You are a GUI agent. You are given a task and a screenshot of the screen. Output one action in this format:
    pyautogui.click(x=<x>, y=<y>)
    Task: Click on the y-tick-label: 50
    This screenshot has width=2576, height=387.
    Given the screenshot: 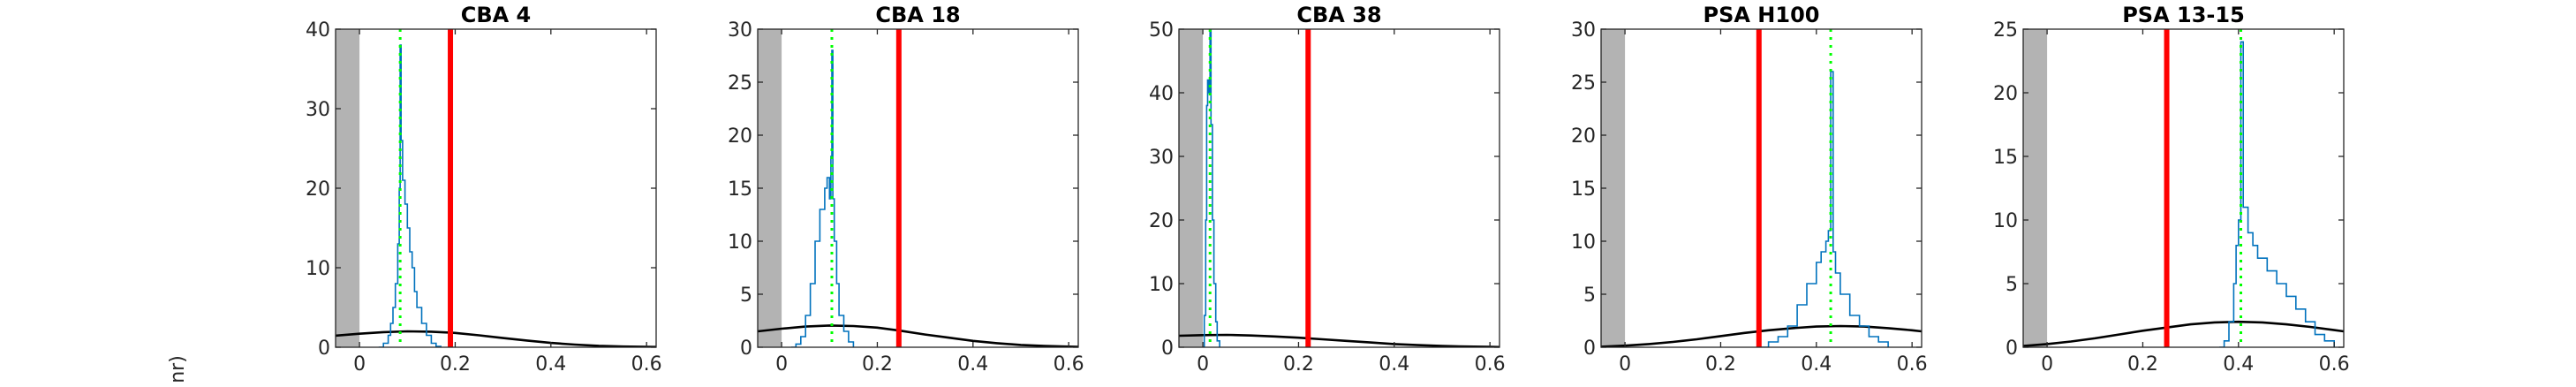 What is the action you would take?
    pyautogui.click(x=1161, y=30)
    